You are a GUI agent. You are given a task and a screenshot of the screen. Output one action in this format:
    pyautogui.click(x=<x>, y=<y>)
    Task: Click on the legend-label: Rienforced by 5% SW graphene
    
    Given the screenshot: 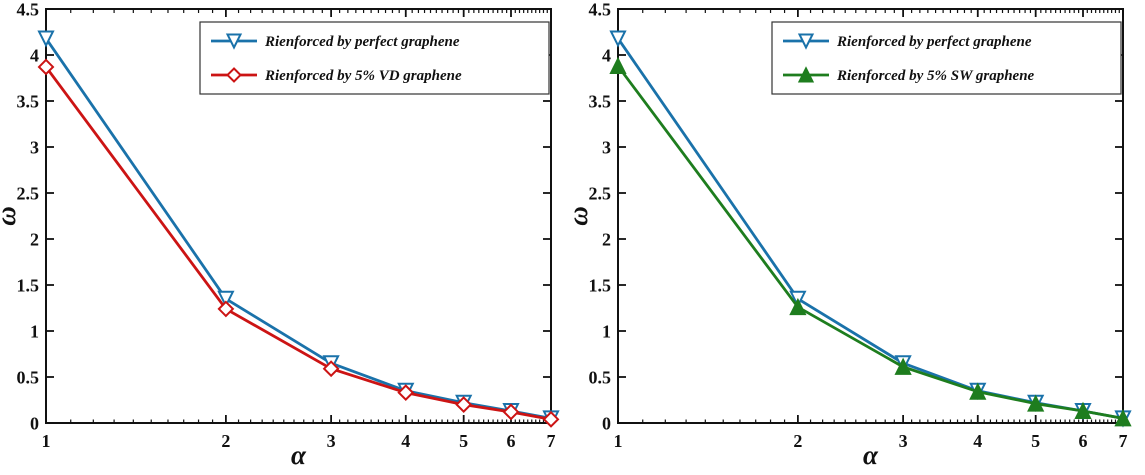 What is the action you would take?
    pyautogui.click(x=935, y=76)
    